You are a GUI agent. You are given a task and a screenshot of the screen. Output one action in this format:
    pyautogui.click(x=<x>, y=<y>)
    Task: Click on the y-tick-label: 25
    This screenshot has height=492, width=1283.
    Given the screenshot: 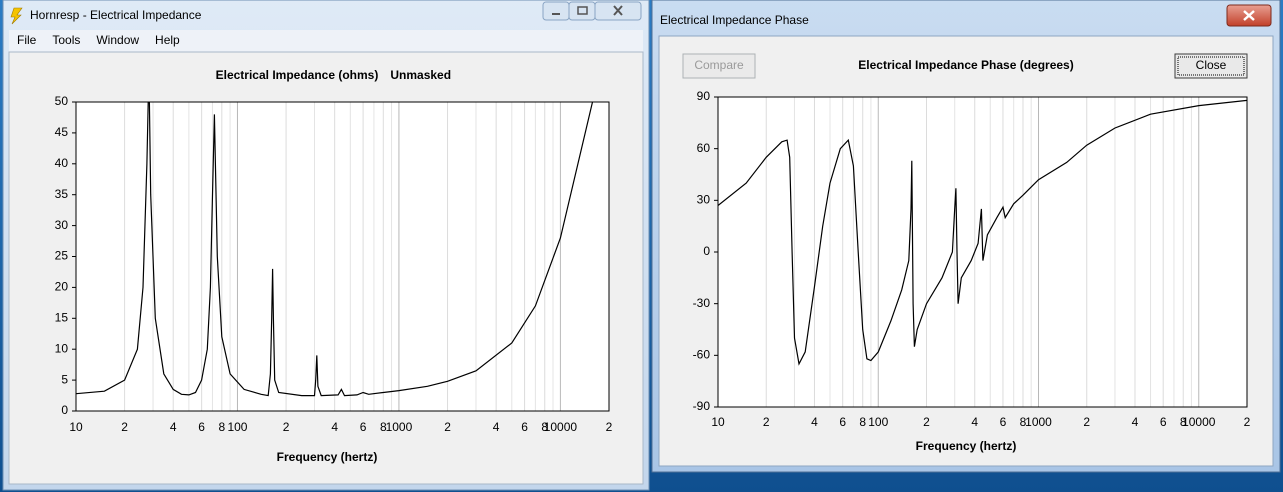 What is the action you would take?
    pyautogui.click(x=62, y=256)
    